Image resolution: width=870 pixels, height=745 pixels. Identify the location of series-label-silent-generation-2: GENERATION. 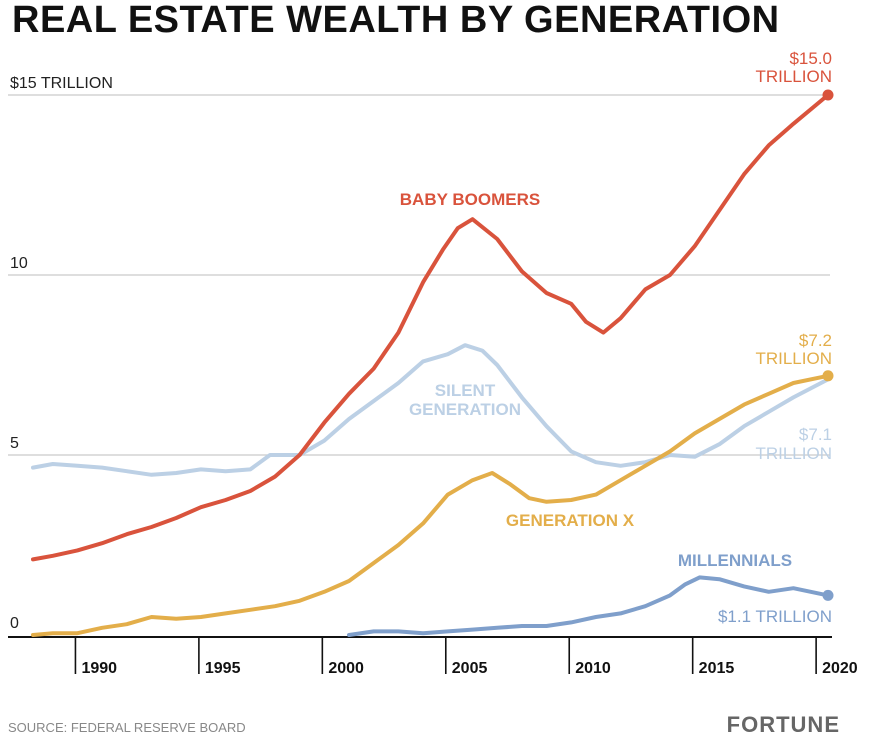
(465, 409).